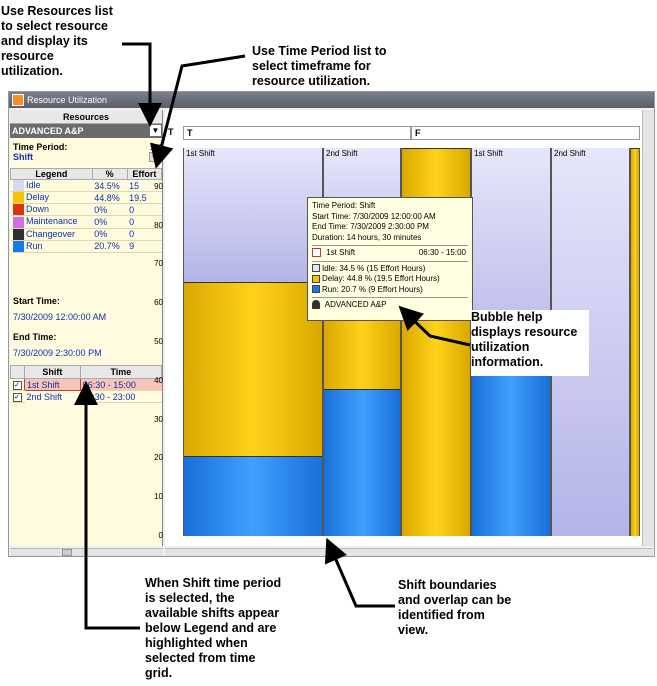 This screenshot has width=657, height=686. Describe the element at coordinates (57, 353) in the screenshot. I see `end-time-value: 7/30/2009 2:30:00 PM` at that location.